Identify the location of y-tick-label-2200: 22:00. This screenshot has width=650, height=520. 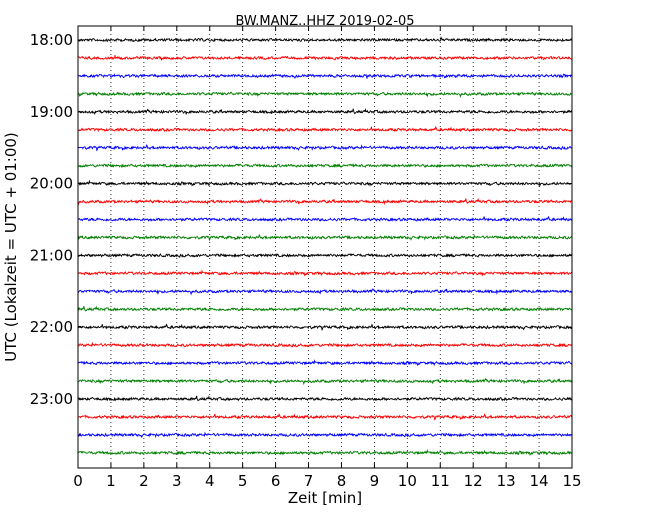
(51, 327).